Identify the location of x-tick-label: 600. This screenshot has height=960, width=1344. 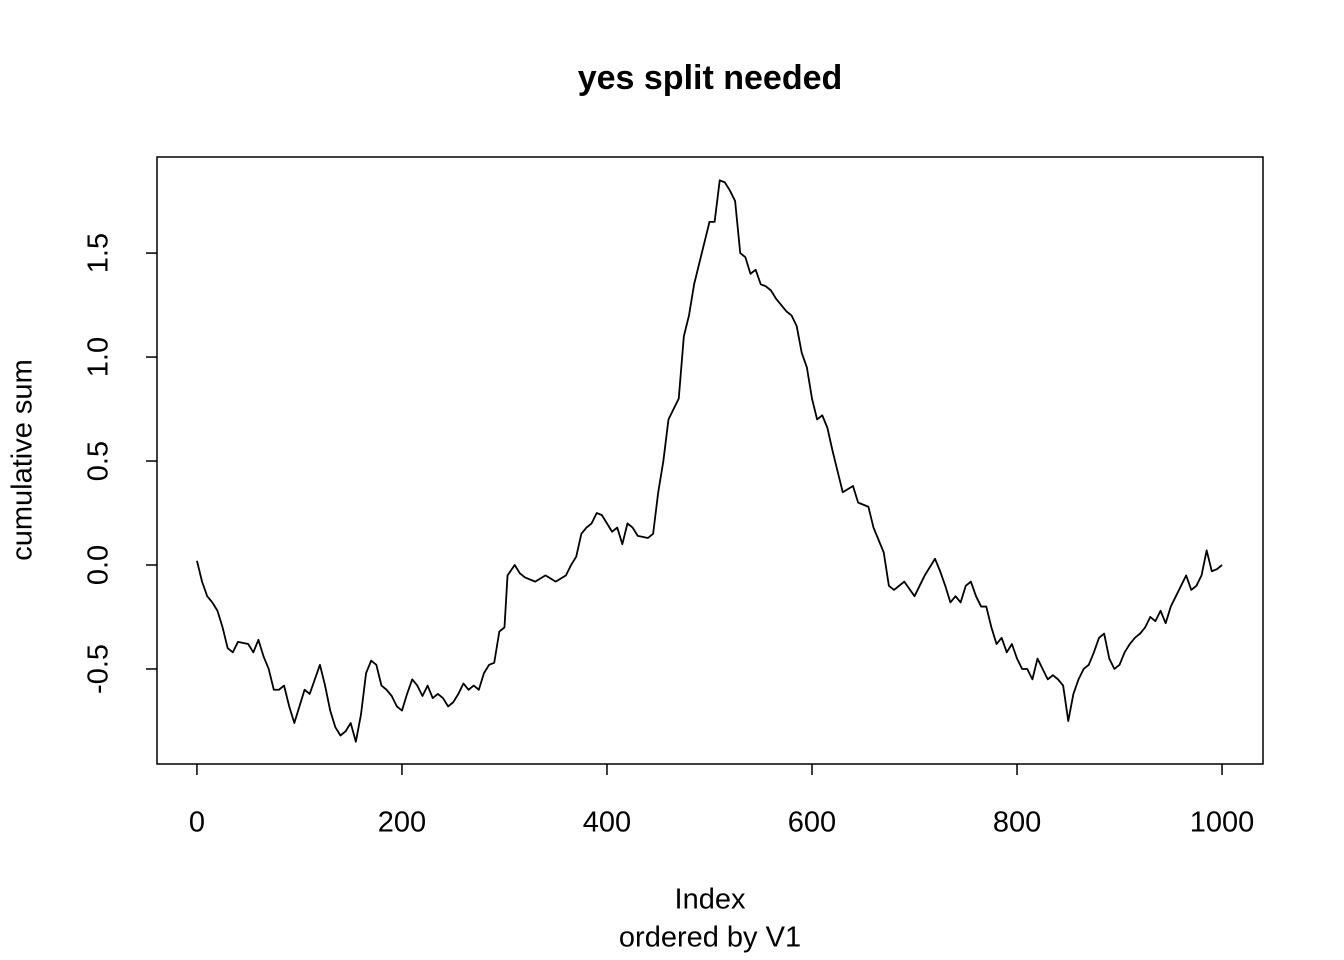
(812, 823).